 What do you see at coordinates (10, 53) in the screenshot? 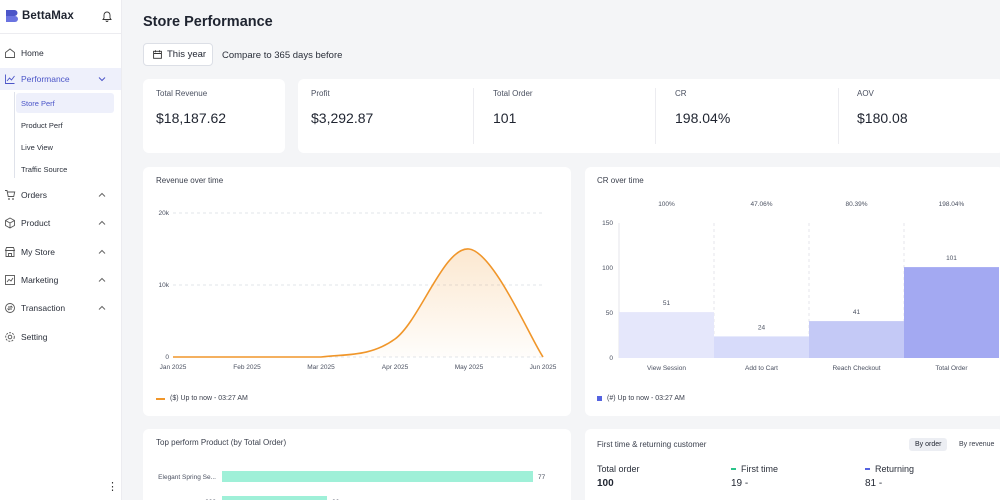
I see `home-icon` at bounding box center [10, 53].